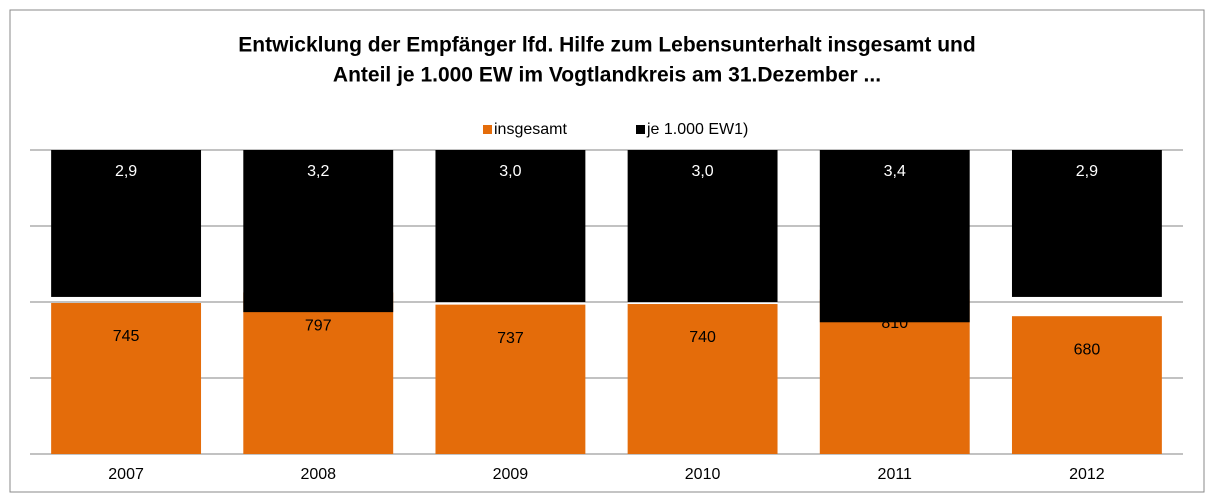 Image resolution: width=1215 pixels, height=493 pixels. Describe the element at coordinates (126, 474) in the screenshot. I see `x-tick-label: 2007` at that location.